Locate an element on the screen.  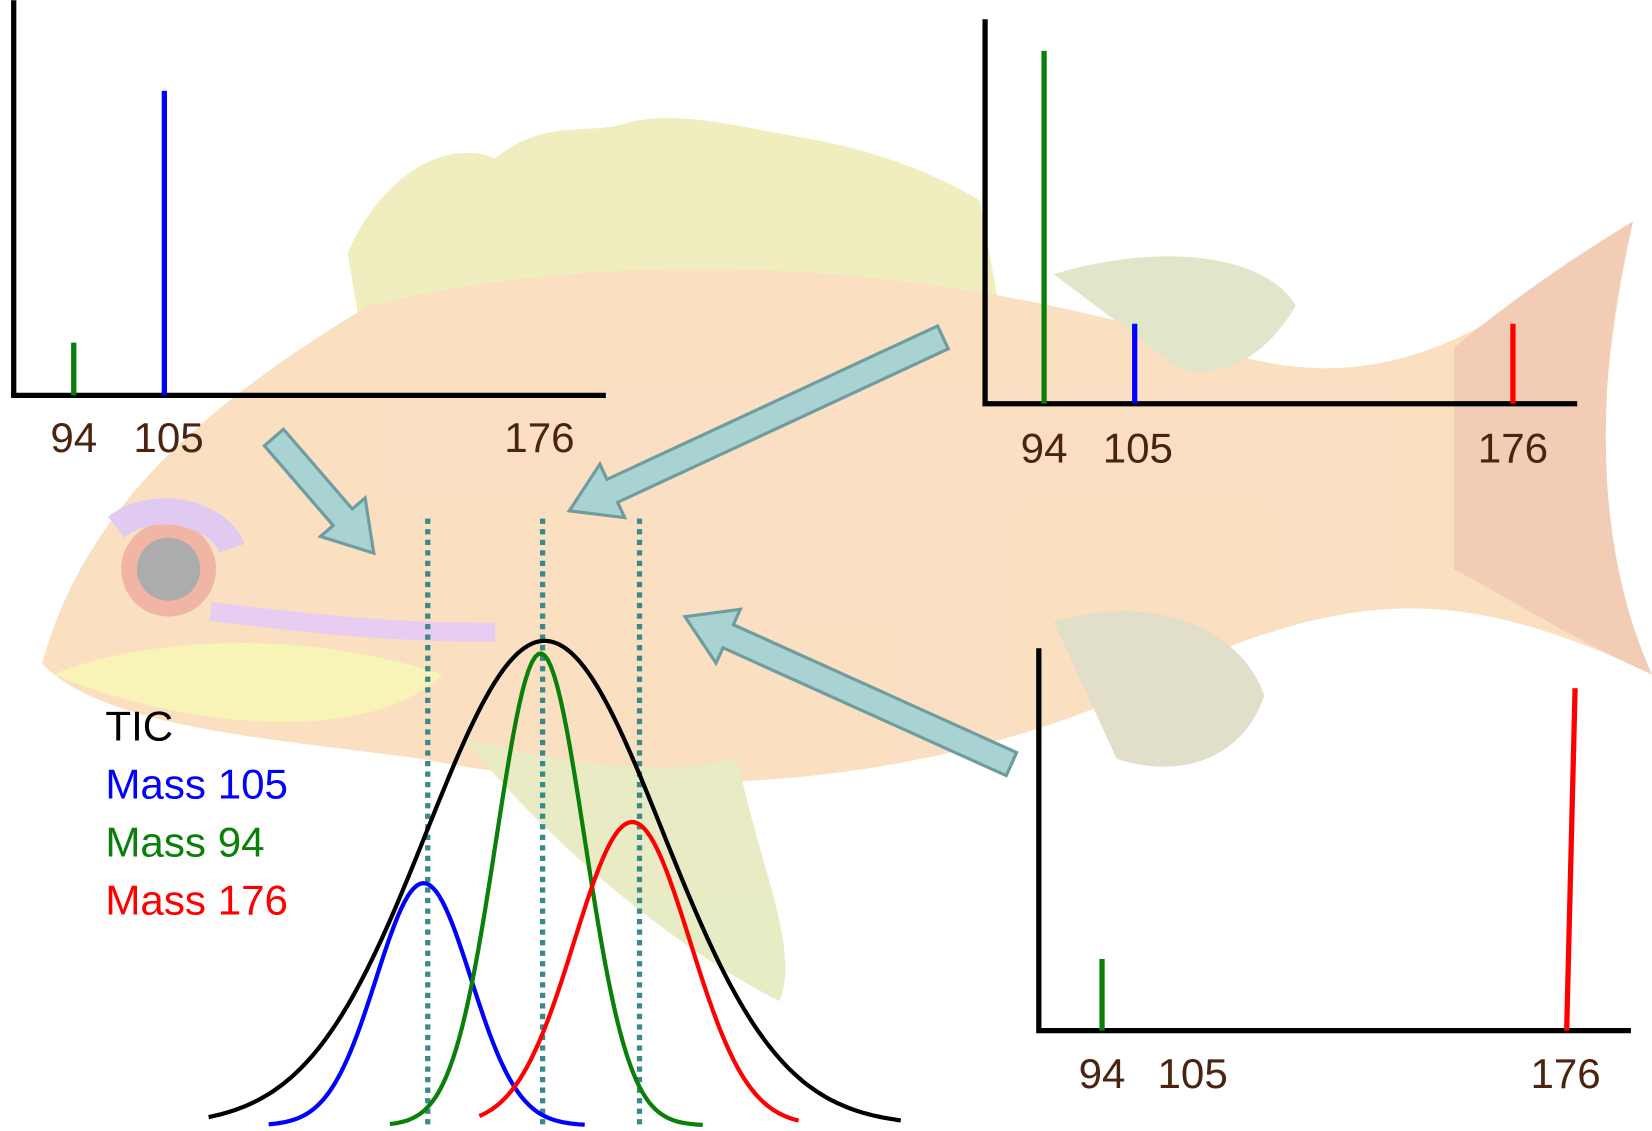
legend-entry: Mass 94 is located at coordinates (184, 841).